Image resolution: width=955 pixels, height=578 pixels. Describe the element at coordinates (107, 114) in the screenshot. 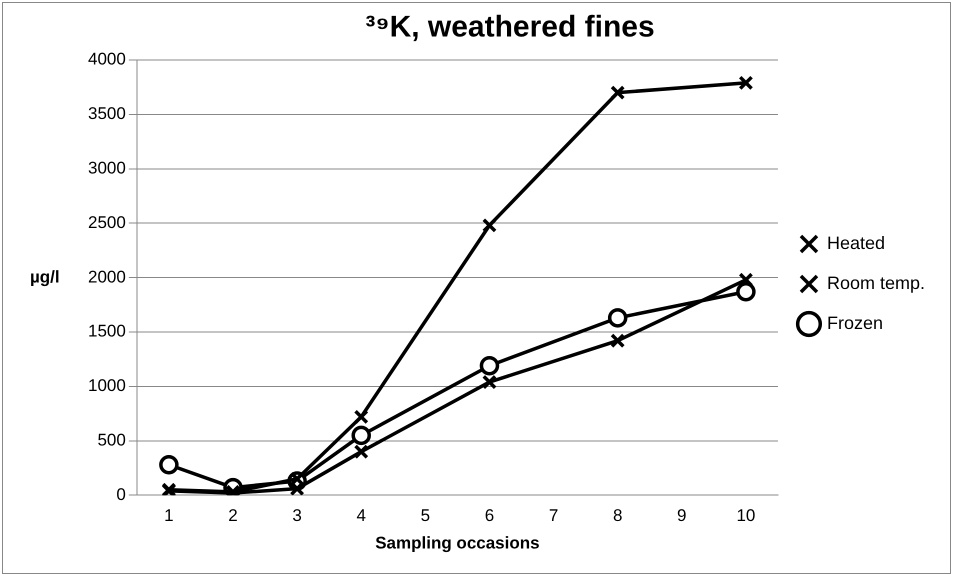

I see `y-tick-label: 3500` at that location.